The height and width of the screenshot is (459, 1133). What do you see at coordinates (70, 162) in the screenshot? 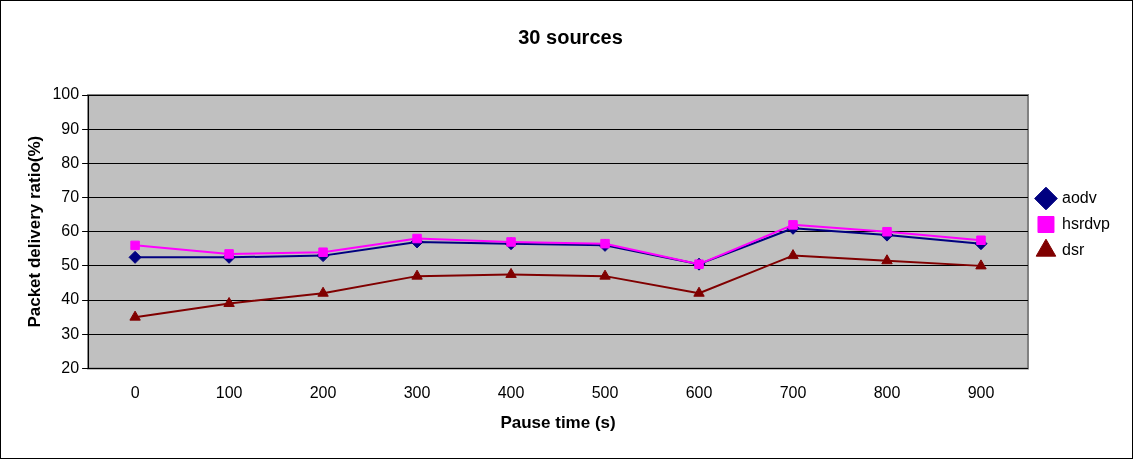
I see `y-tick-label: 80` at bounding box center [70, 162].